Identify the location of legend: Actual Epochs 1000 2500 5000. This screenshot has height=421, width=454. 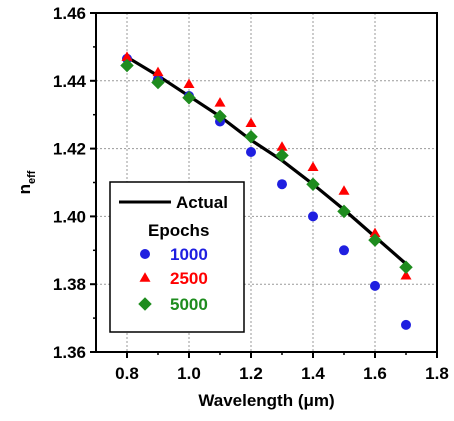
(177, 257).